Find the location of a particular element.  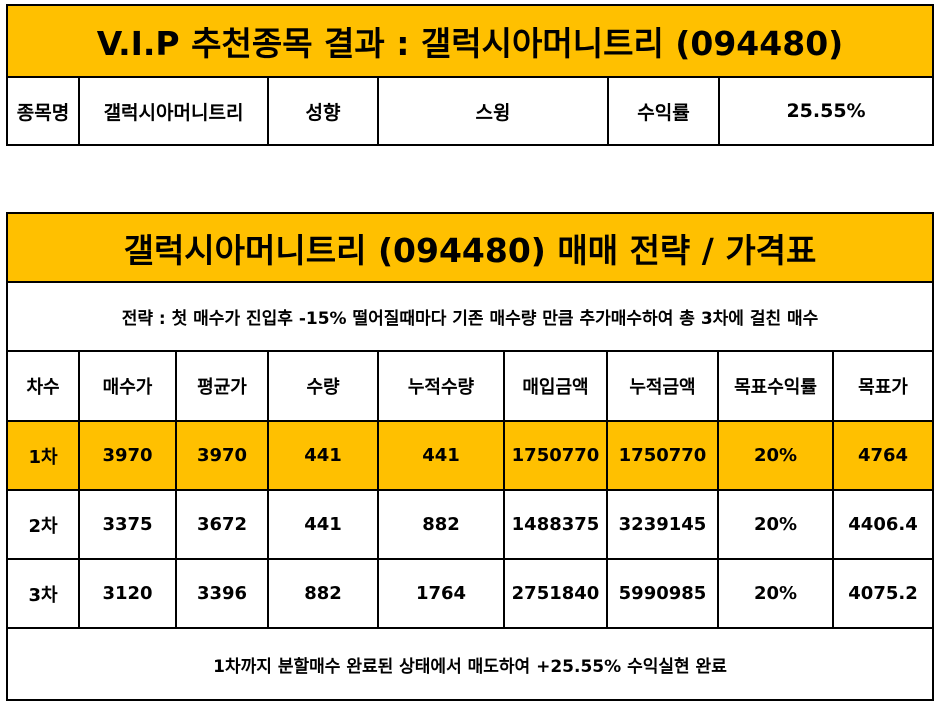

table-cell: 2차 is located at coordinates (43, 524).